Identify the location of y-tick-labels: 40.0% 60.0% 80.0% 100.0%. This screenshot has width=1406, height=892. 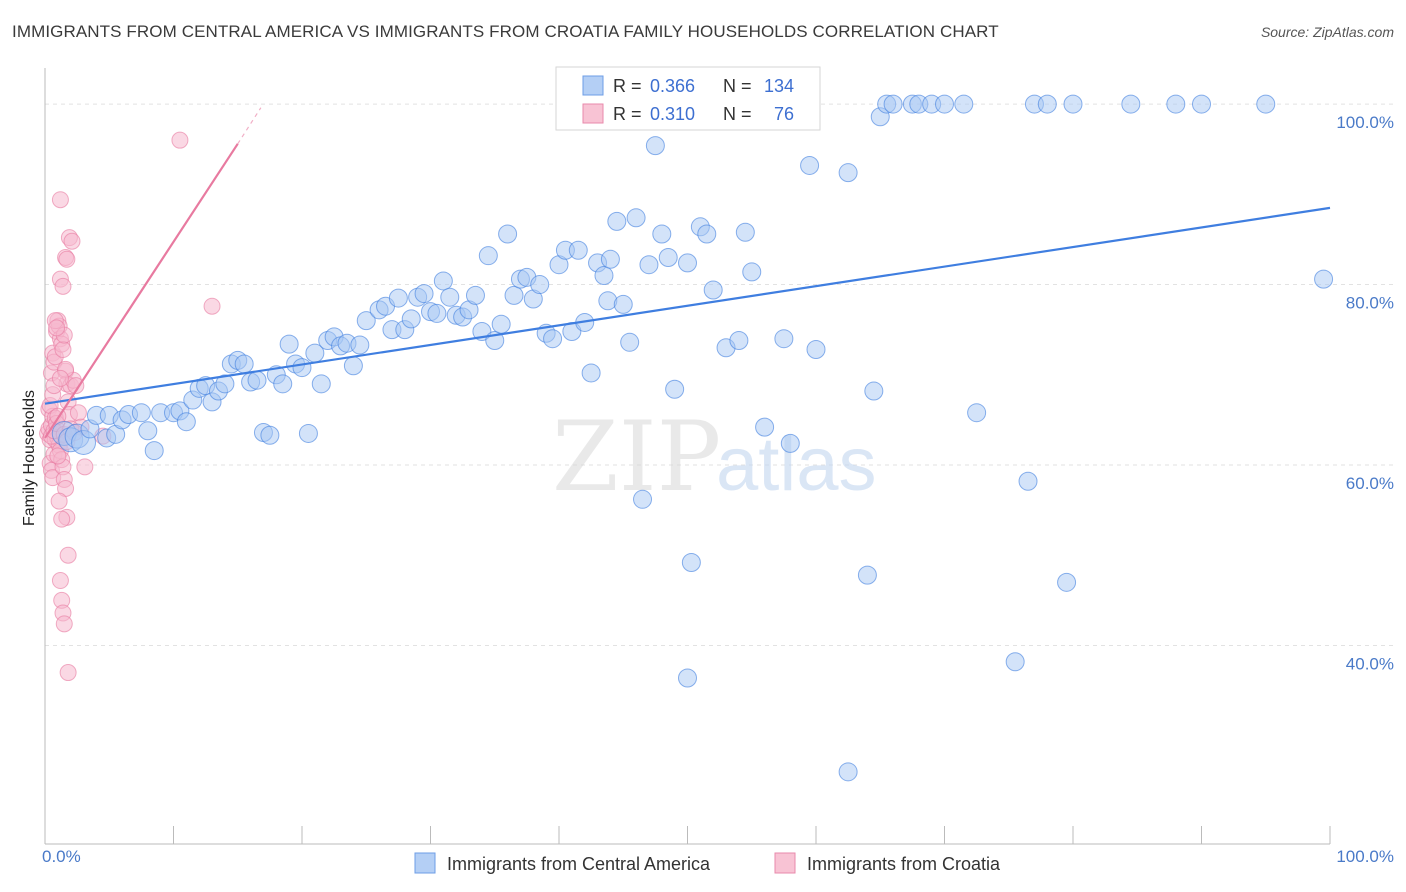
(1365, 393).